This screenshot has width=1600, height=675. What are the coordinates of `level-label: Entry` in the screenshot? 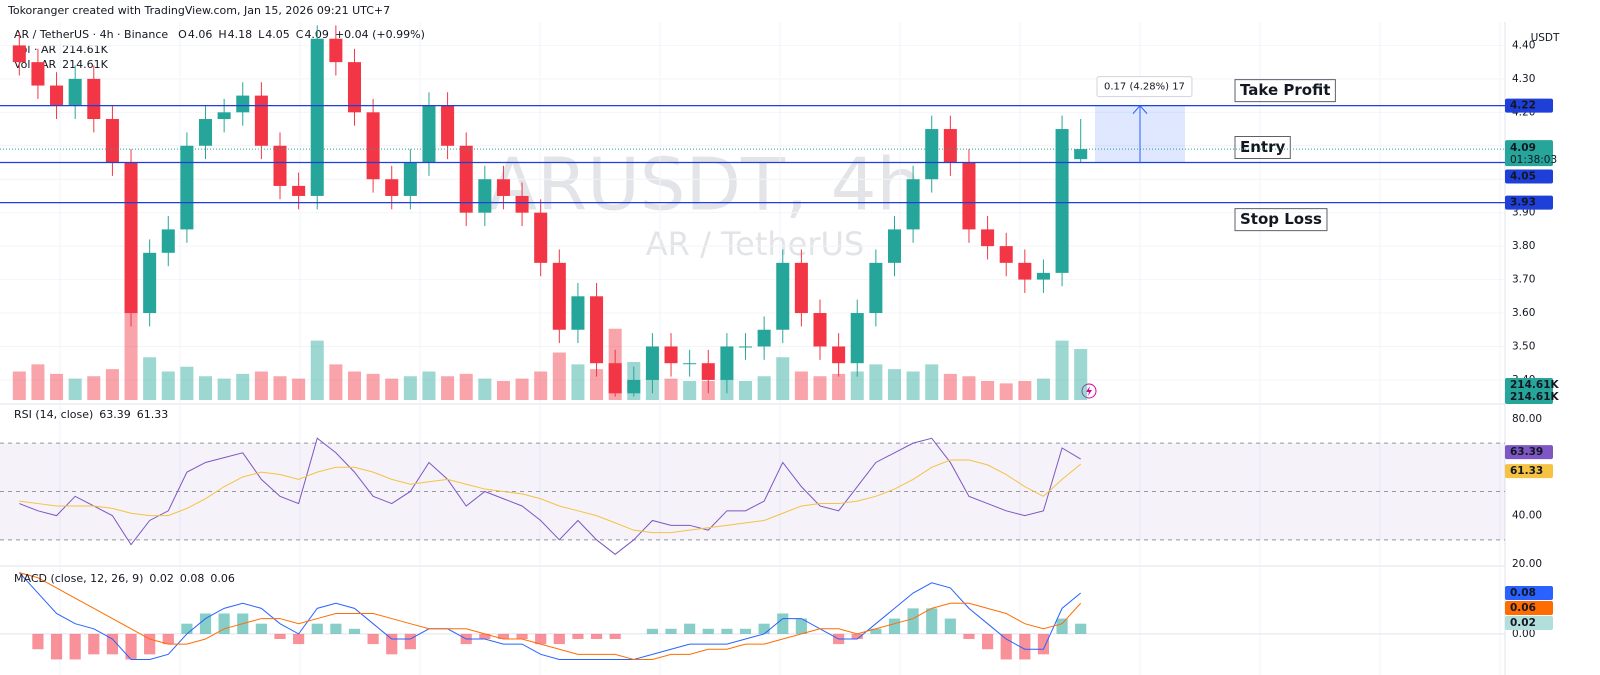 It's located at (1262, 147).